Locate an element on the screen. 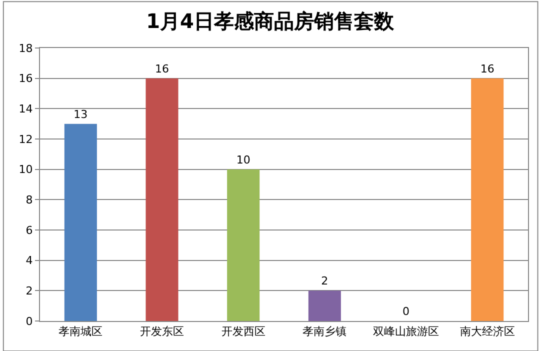  y-tick-label: 4 is located at coordinates (29, 261).